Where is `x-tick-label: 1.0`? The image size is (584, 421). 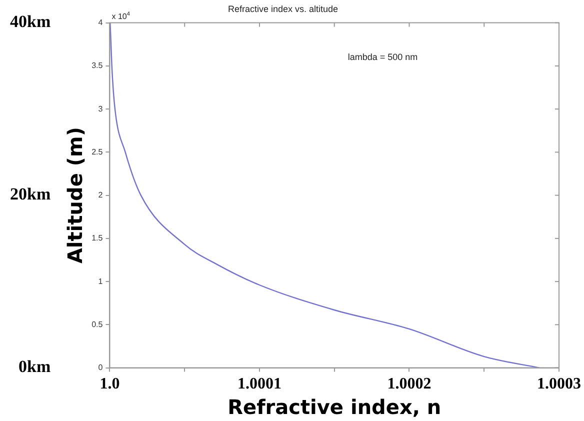 x-tick-label: 1.0 is located at coordinates (110, 384).